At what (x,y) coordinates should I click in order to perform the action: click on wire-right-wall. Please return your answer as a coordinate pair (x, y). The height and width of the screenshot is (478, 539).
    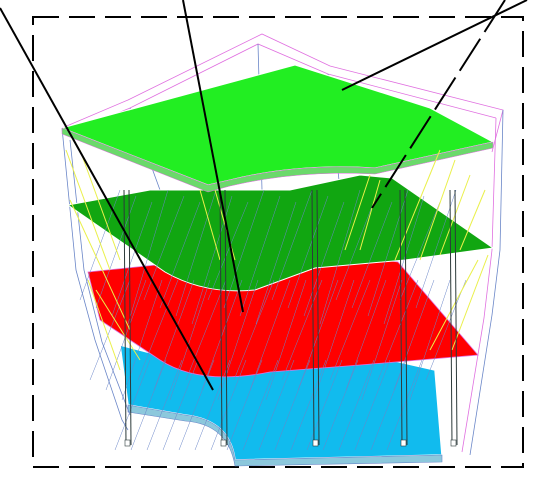
    Looking at the image, I should click on (486, 282).